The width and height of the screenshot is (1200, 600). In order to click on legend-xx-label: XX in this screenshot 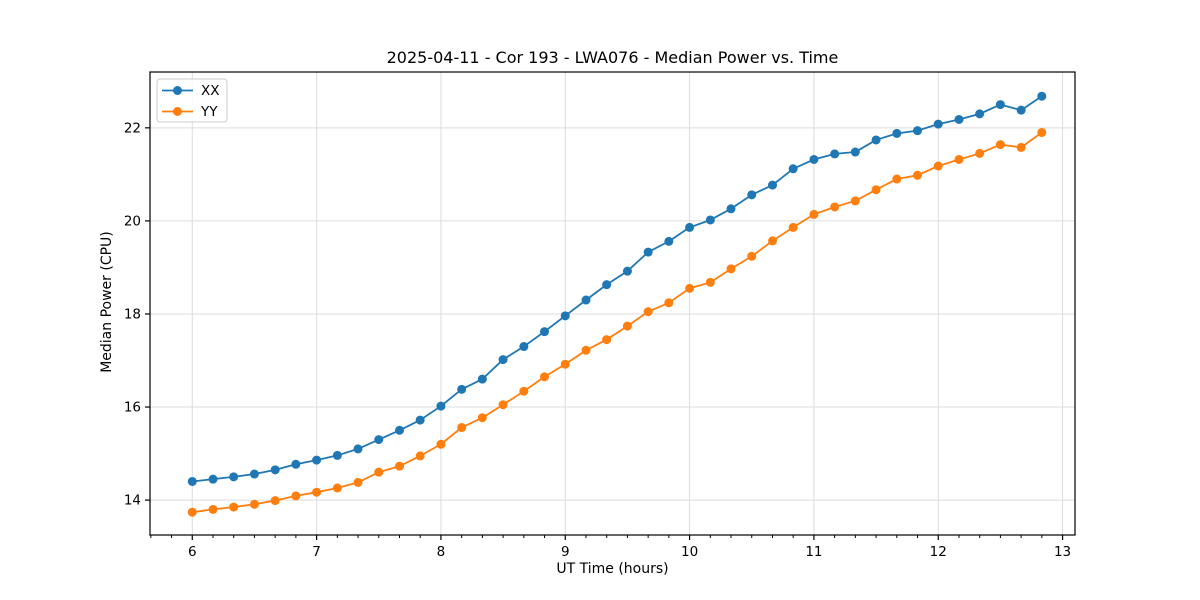, I will do `click(210, 91)`.